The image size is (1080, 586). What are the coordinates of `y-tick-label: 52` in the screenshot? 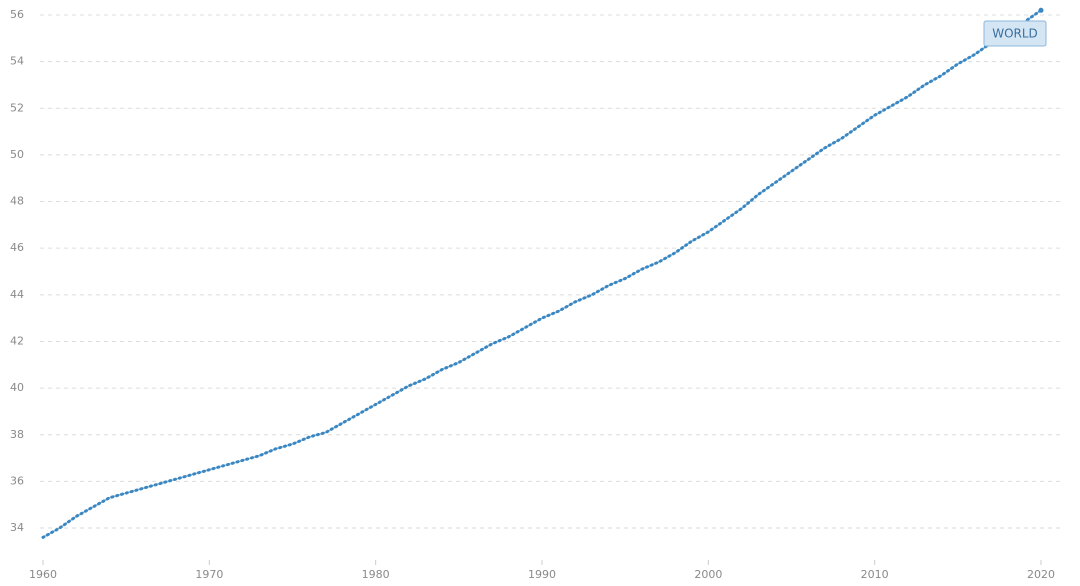 It's located at (17, 107).